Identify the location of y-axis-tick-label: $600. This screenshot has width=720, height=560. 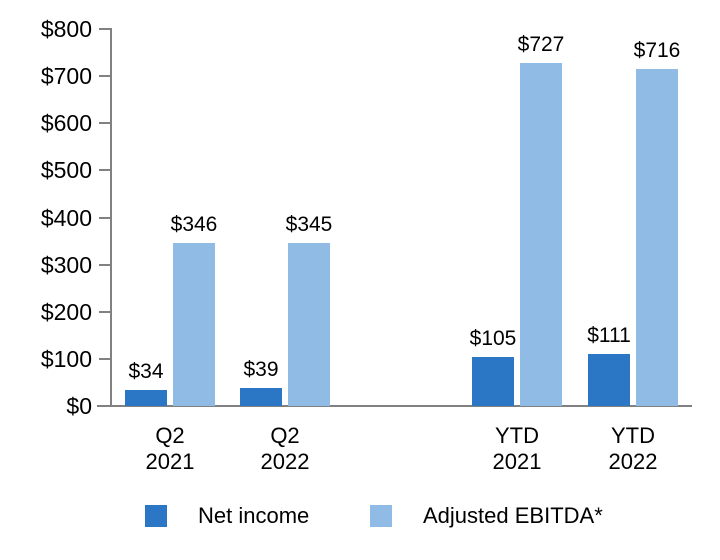
(66, 123).